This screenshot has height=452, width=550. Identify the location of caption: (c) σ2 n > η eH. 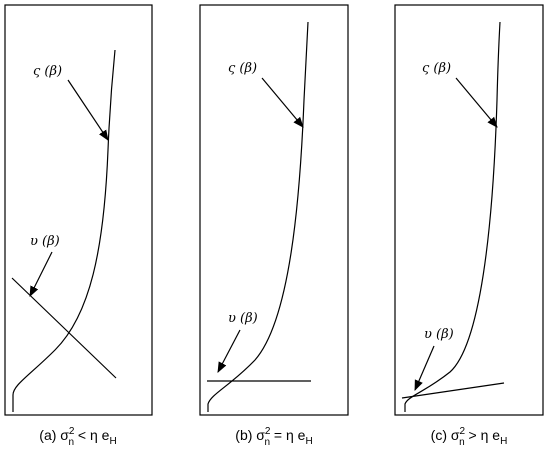
(469, 437).